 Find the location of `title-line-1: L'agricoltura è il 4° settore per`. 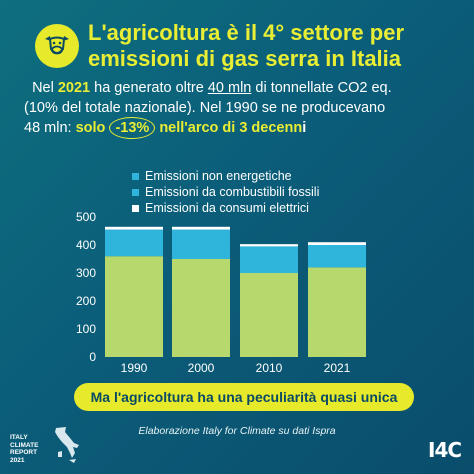

title-line-1: L'agricoltura è il 4° settore per is located at coordinates (246, 32).